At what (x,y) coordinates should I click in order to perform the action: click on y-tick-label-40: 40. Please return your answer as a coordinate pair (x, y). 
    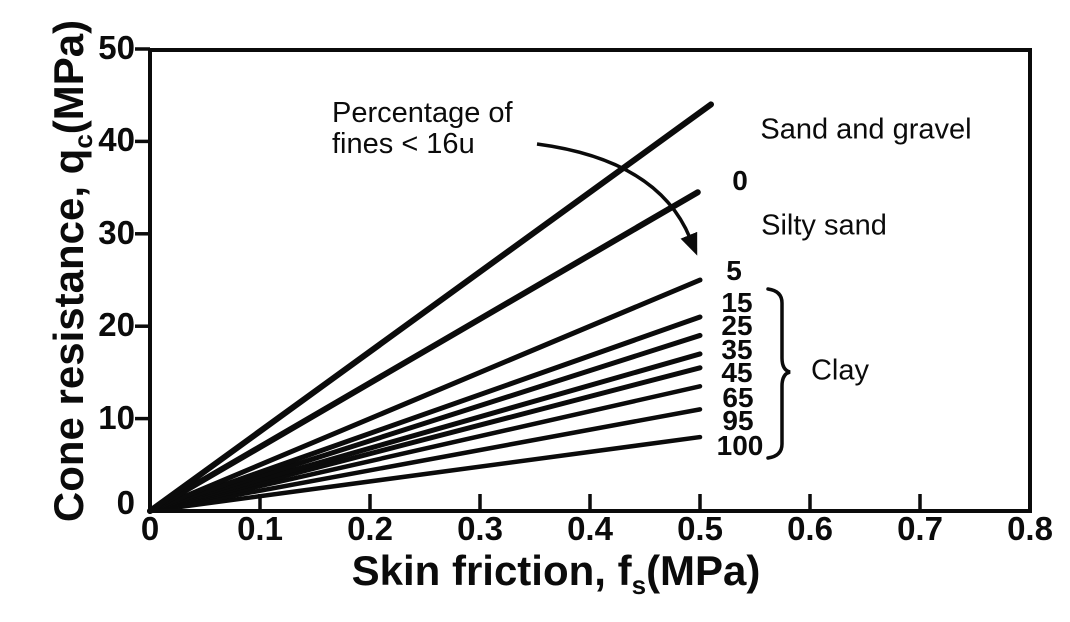
    Looking at the image, I should click on (116, 140).